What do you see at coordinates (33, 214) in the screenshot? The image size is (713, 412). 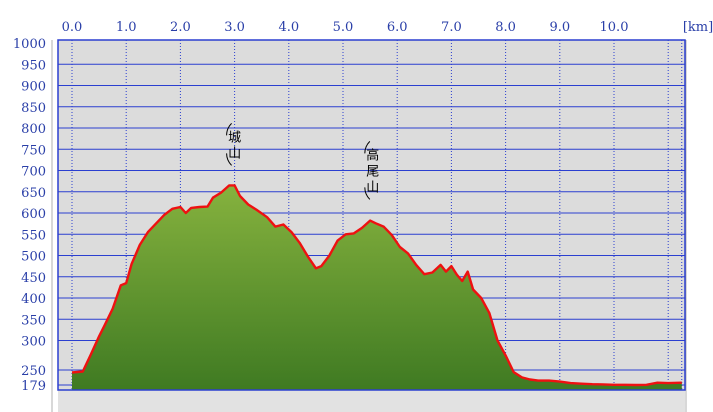 I see `y-tick-label: 600` at bounding box center [33, 214].